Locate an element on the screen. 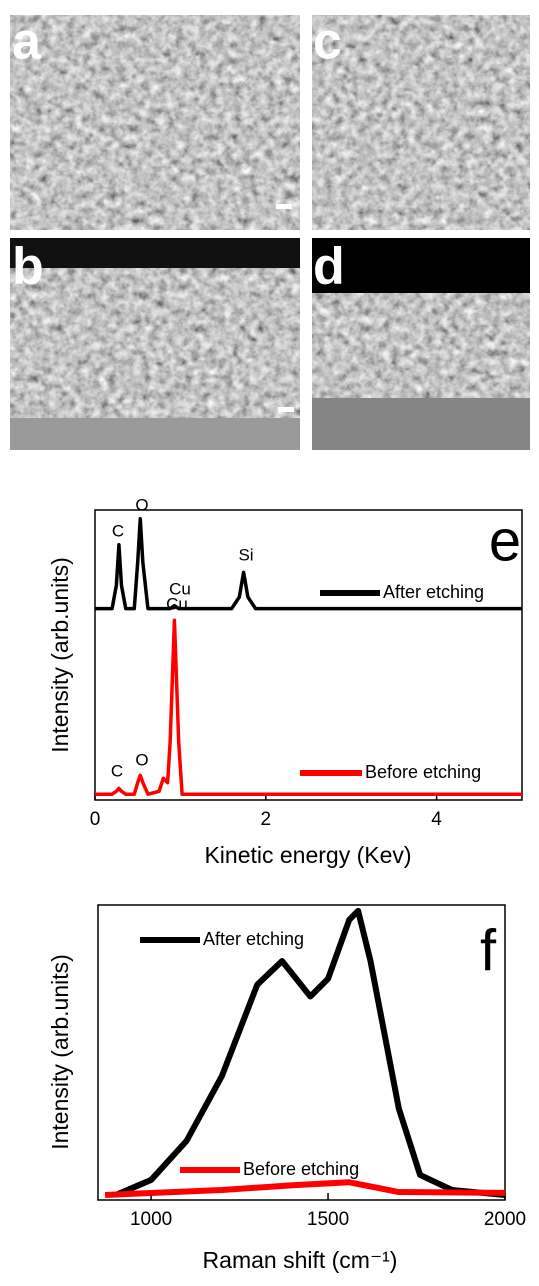 This screenshot has height=1286, width=539. panel-label: c is located at coordinates (327, 42).